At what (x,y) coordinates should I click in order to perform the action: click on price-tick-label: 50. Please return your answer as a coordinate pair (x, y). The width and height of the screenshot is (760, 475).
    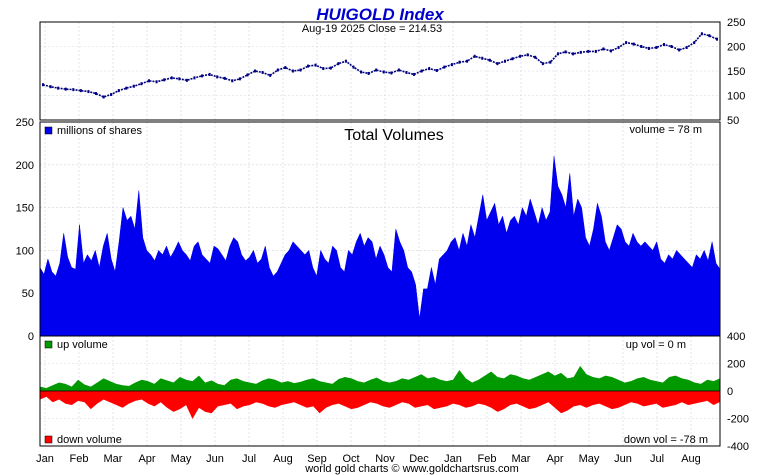
    Looking at the image, I should click on (733, 121).